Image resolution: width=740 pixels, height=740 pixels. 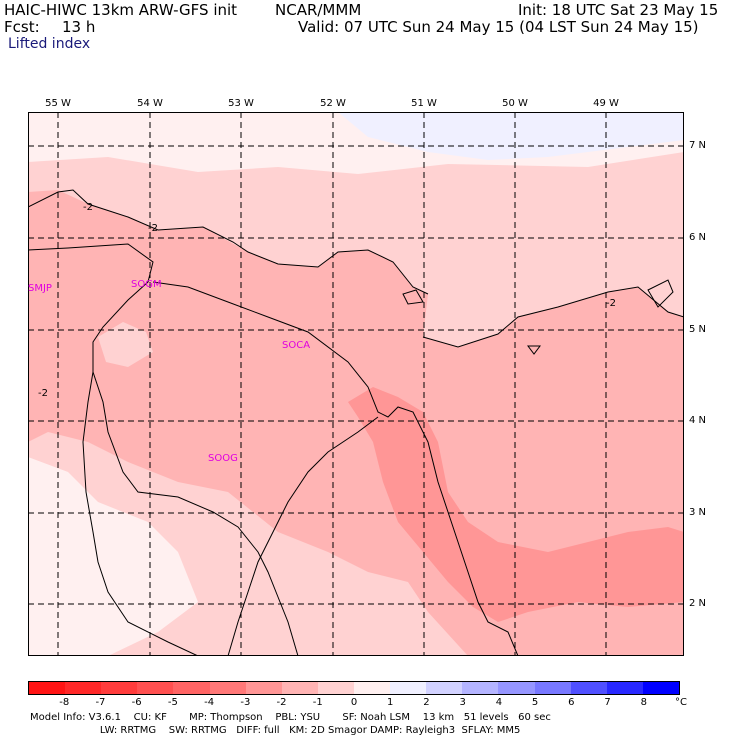 I want to click on colorbar-tick-label: -3, so click(x=245, y=702).